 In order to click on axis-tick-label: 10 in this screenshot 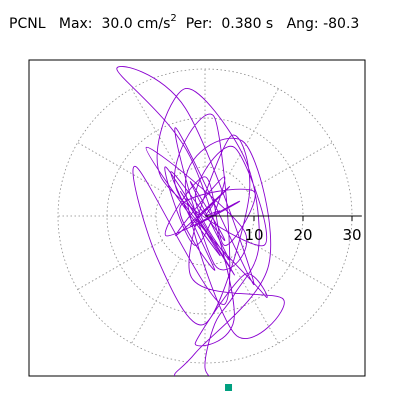, I will do `click(253, 235)`.